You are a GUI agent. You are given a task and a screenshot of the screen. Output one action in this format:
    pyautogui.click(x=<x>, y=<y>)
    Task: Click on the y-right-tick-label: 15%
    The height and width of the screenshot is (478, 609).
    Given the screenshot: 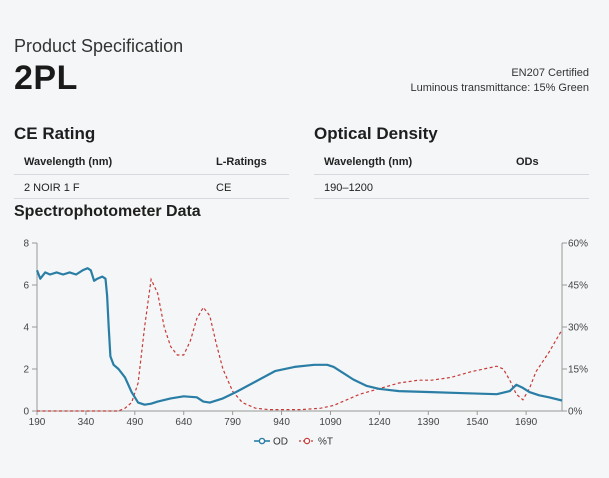 What is the action you would take?
    pyautogui.click(x=578, y=370)
    